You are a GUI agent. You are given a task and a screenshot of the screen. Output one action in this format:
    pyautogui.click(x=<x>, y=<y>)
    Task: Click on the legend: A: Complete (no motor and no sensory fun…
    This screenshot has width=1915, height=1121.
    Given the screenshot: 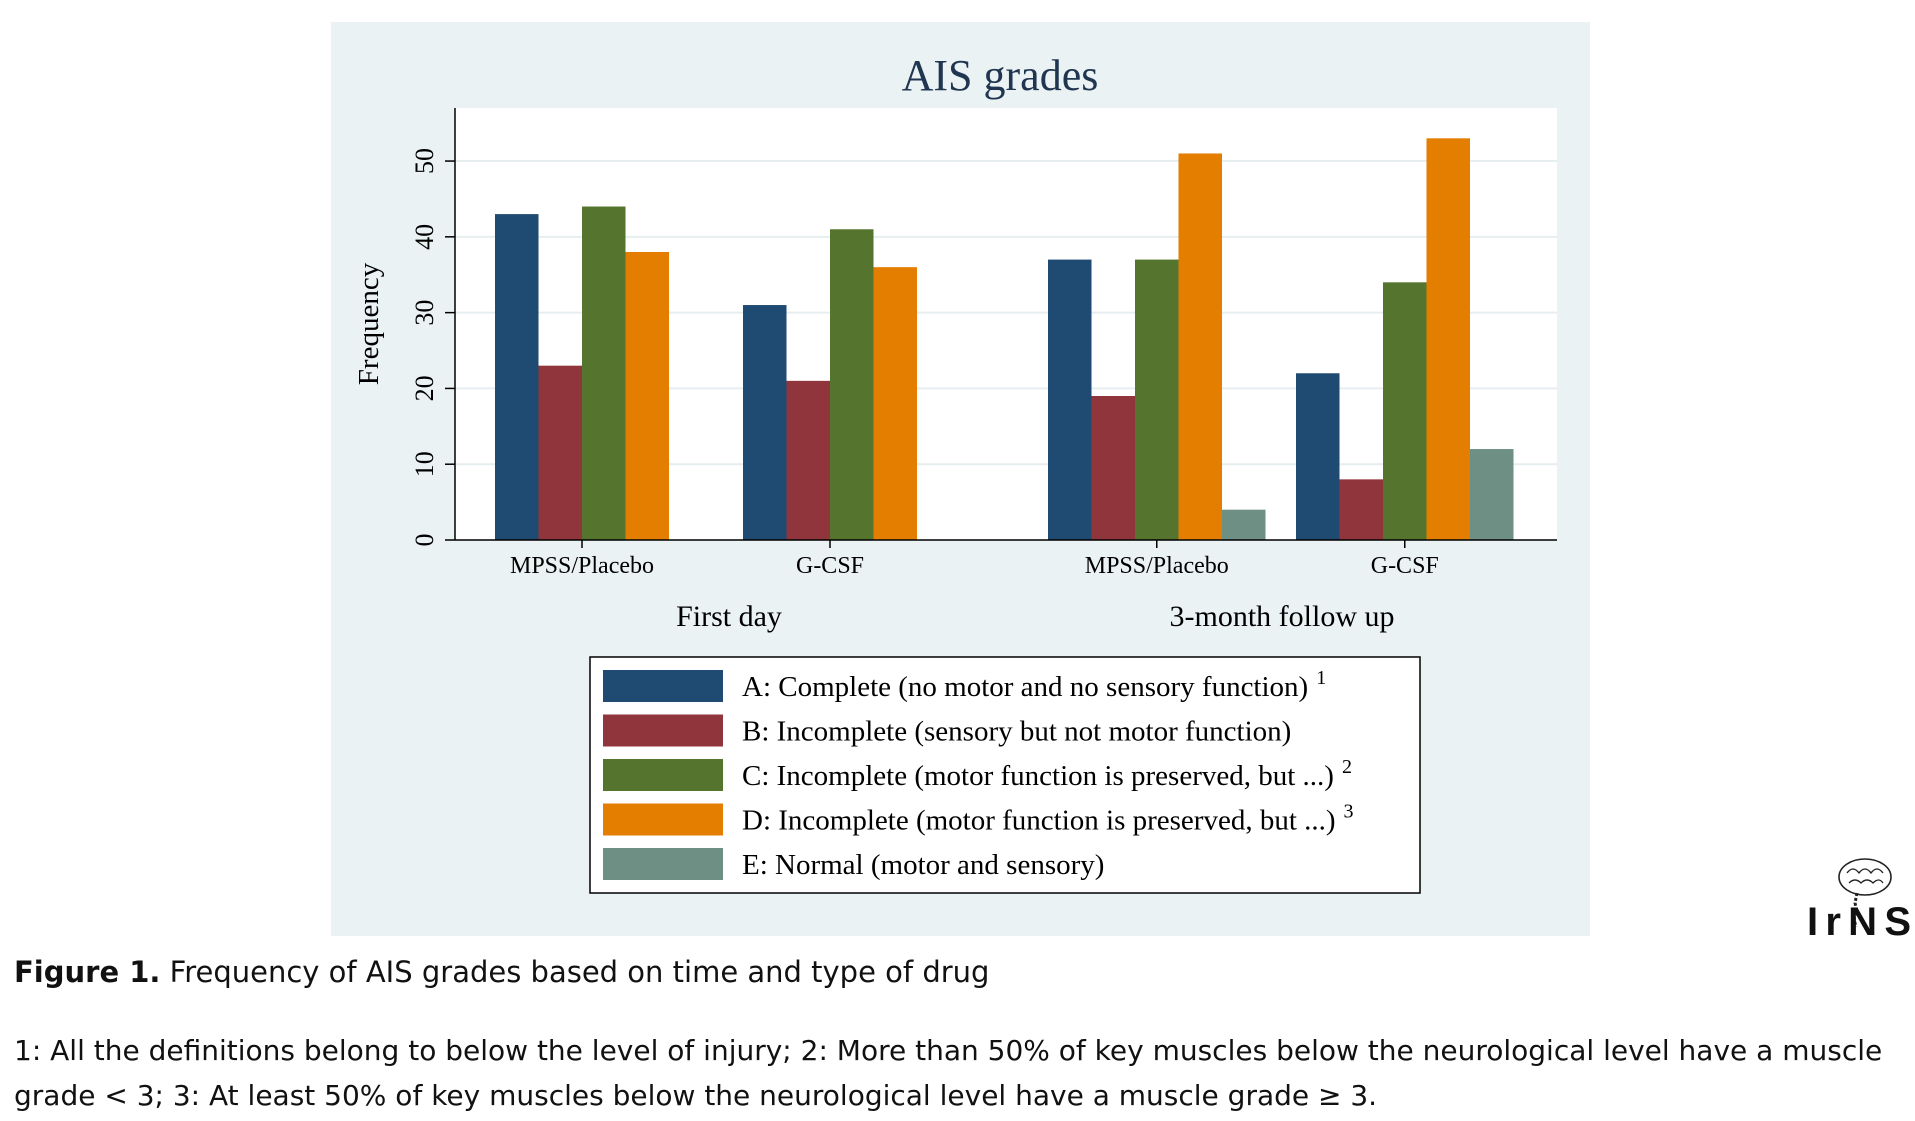 What is the action you would take?
    pyautogui.click(x=978, y=774)
    